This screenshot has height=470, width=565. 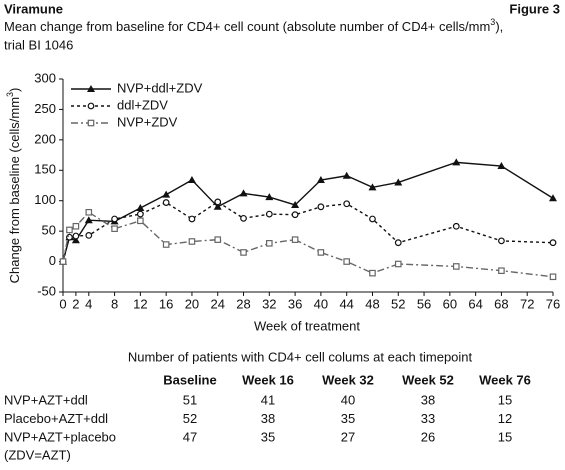 I want to click on y-tick-label: -50, so click(x=46, y=290).